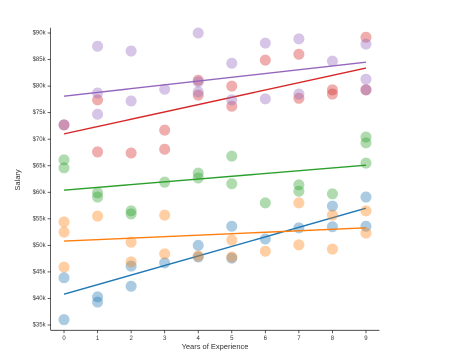 The height and width of the screenshot is (355, 474). Describe the element at coordinates (266, 339) in the screenshot. I see `x-tick-label: 6` at that location.